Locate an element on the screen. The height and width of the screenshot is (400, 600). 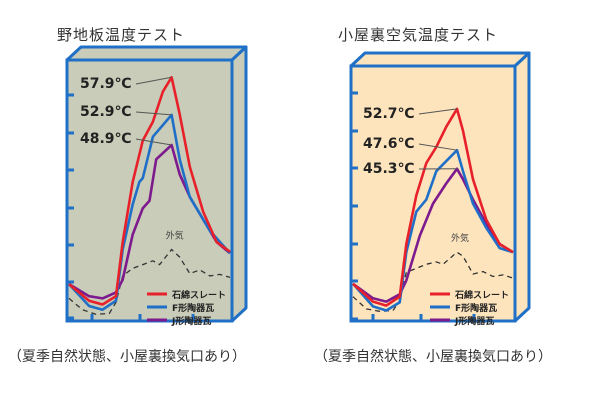
peak-label: 52.9℃ is located at coordinates (106, 112).